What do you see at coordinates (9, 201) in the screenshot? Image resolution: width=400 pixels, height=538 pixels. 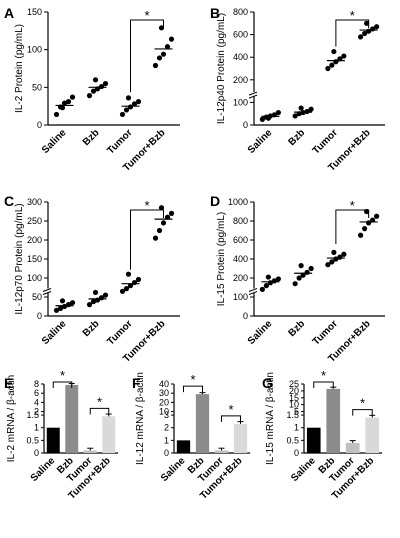 I see `panel-letter-c: C` at bounding box center [9, 201].